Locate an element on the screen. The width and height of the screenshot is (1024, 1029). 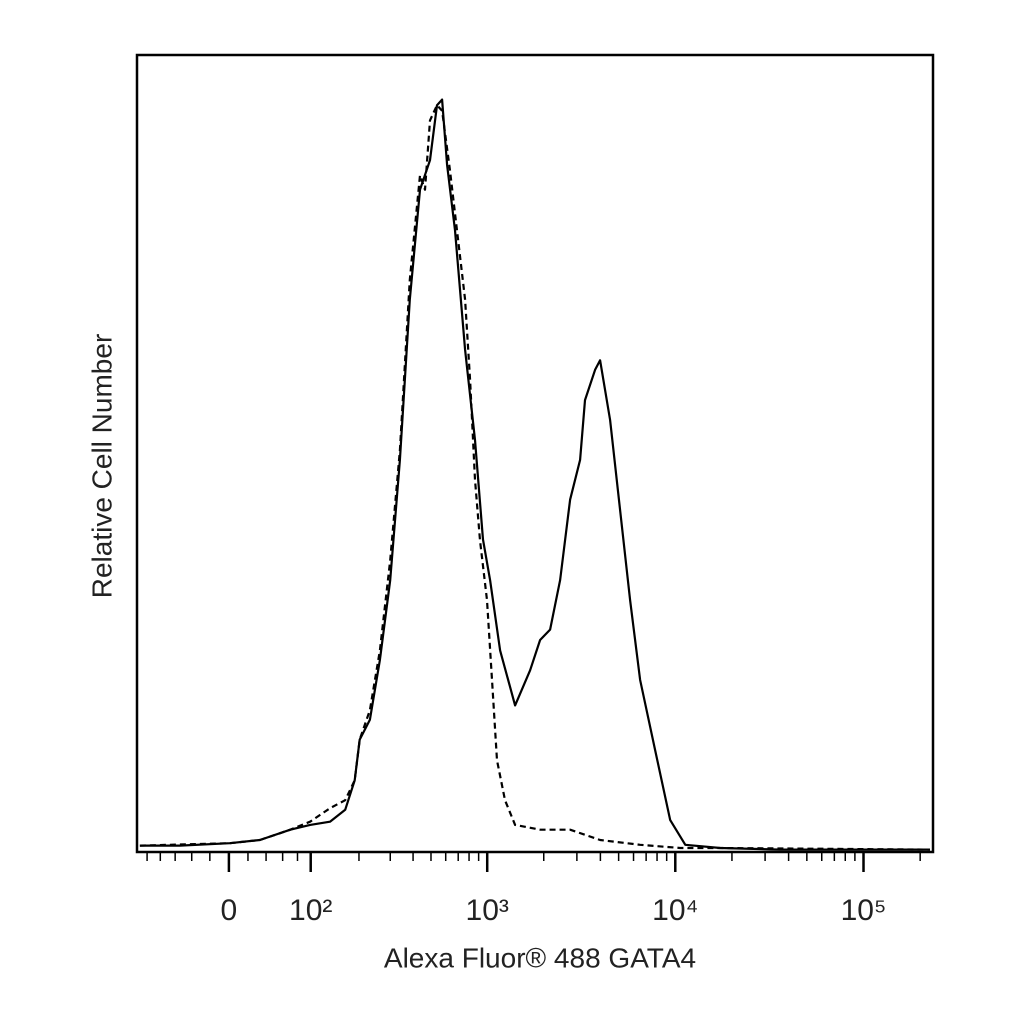
x-tick-label: 10² is located at coordinates (310, 910).